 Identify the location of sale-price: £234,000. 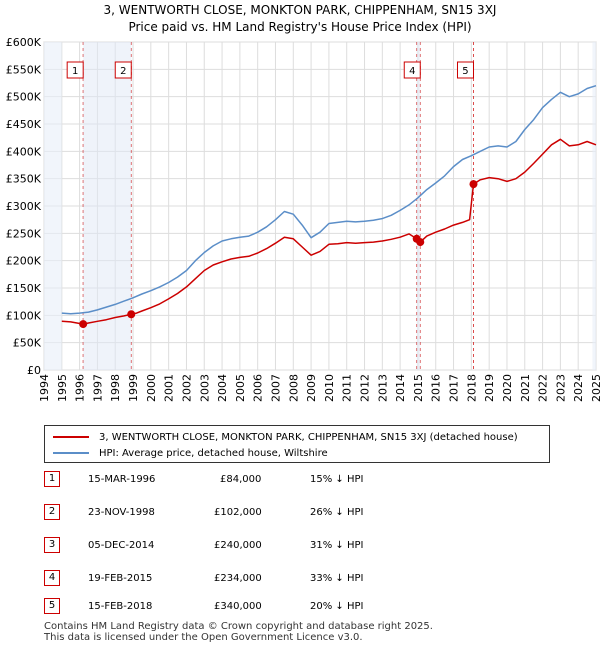
(238, 578).